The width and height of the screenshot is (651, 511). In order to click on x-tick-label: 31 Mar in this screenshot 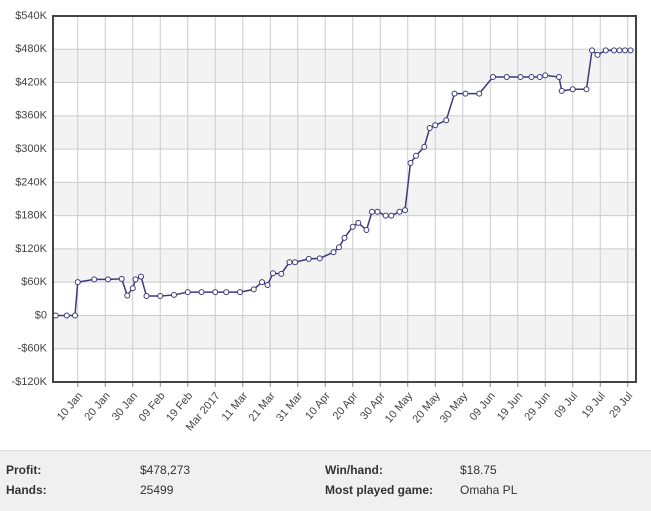, I will do `click(289, 407)`.